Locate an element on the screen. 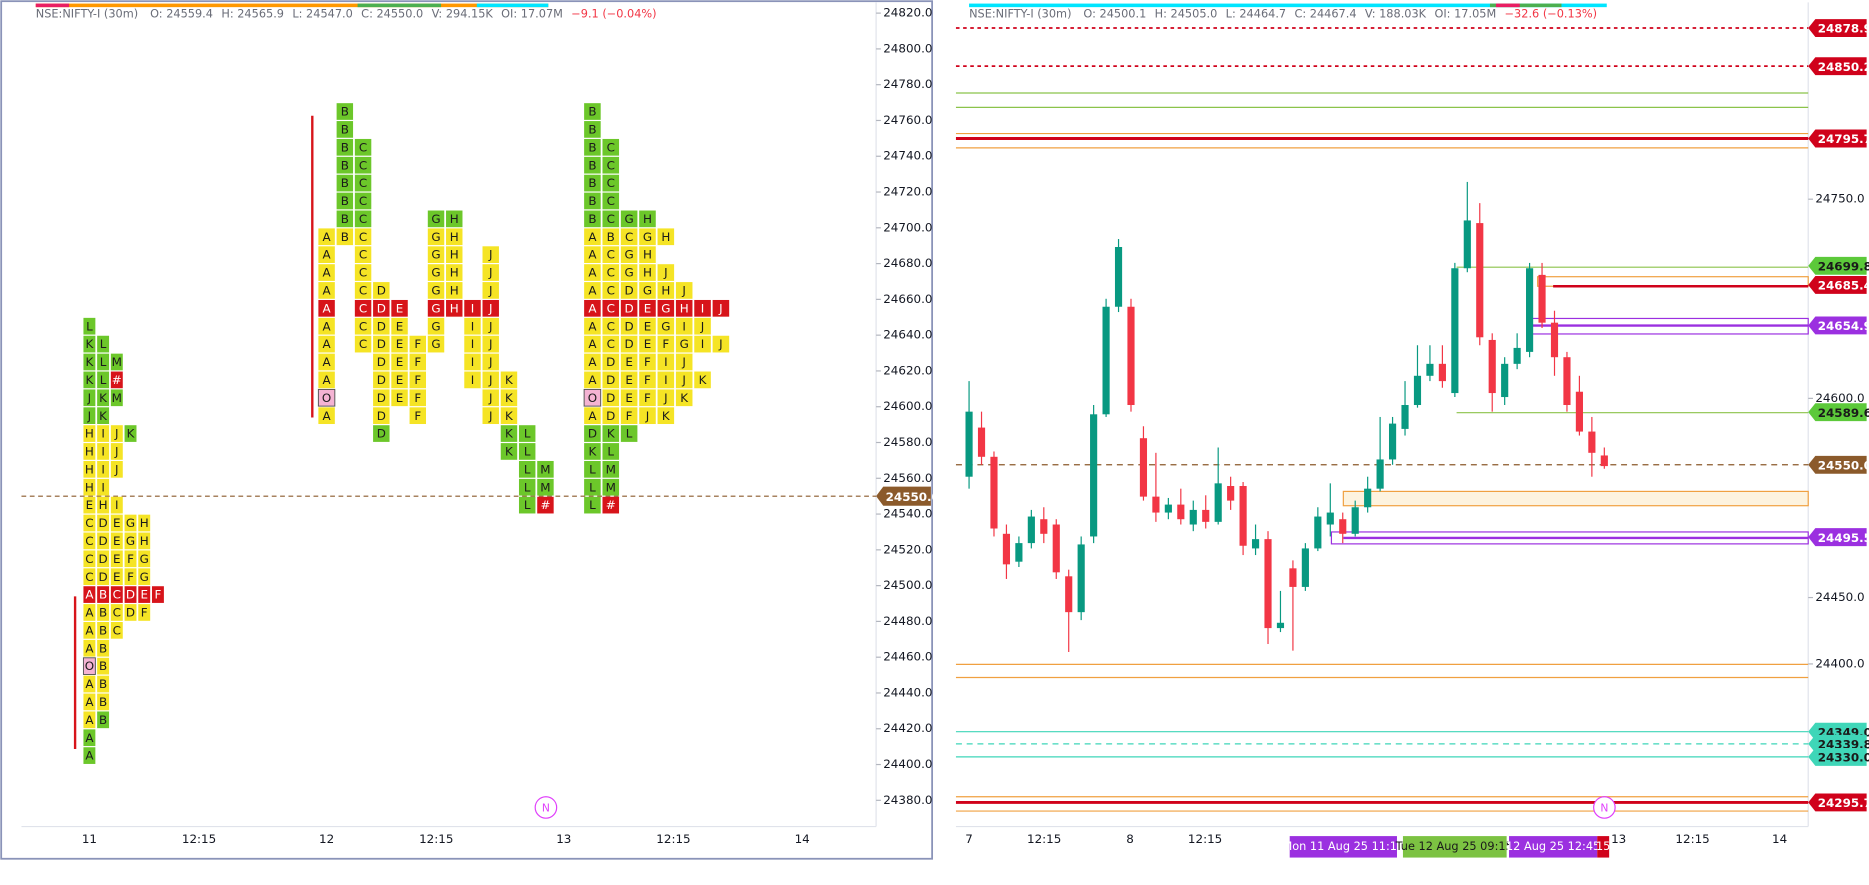 Image resolution: width=1869 pixels, height=885 pixels. tpo-letter: J is located at coordinates (89, 398).